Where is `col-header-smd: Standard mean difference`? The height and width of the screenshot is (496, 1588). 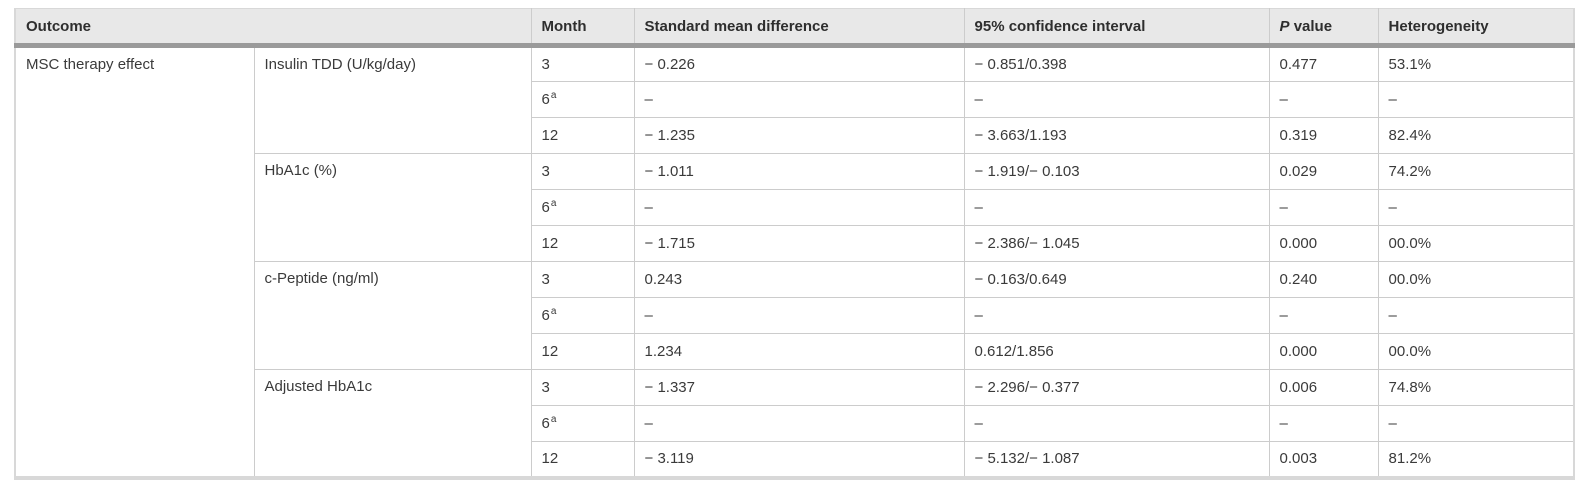 col-header-smd: Standard mean difference is located at coordinates (799, 28).